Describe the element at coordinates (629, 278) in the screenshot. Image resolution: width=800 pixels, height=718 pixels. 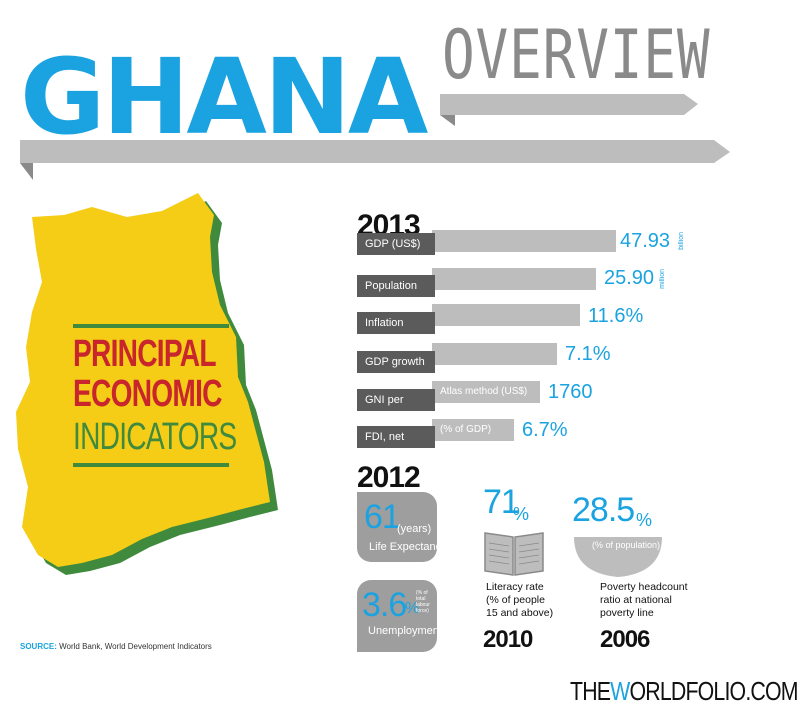
I see `population-value: 25.90` at that location.